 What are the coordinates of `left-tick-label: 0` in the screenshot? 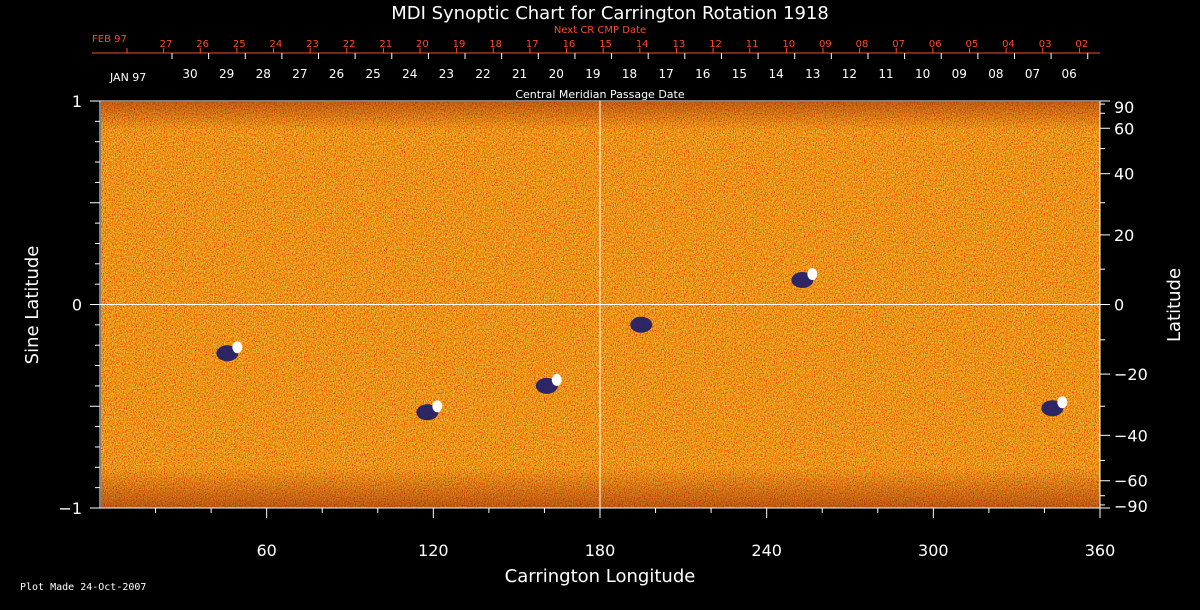 It's located at (77, 305).